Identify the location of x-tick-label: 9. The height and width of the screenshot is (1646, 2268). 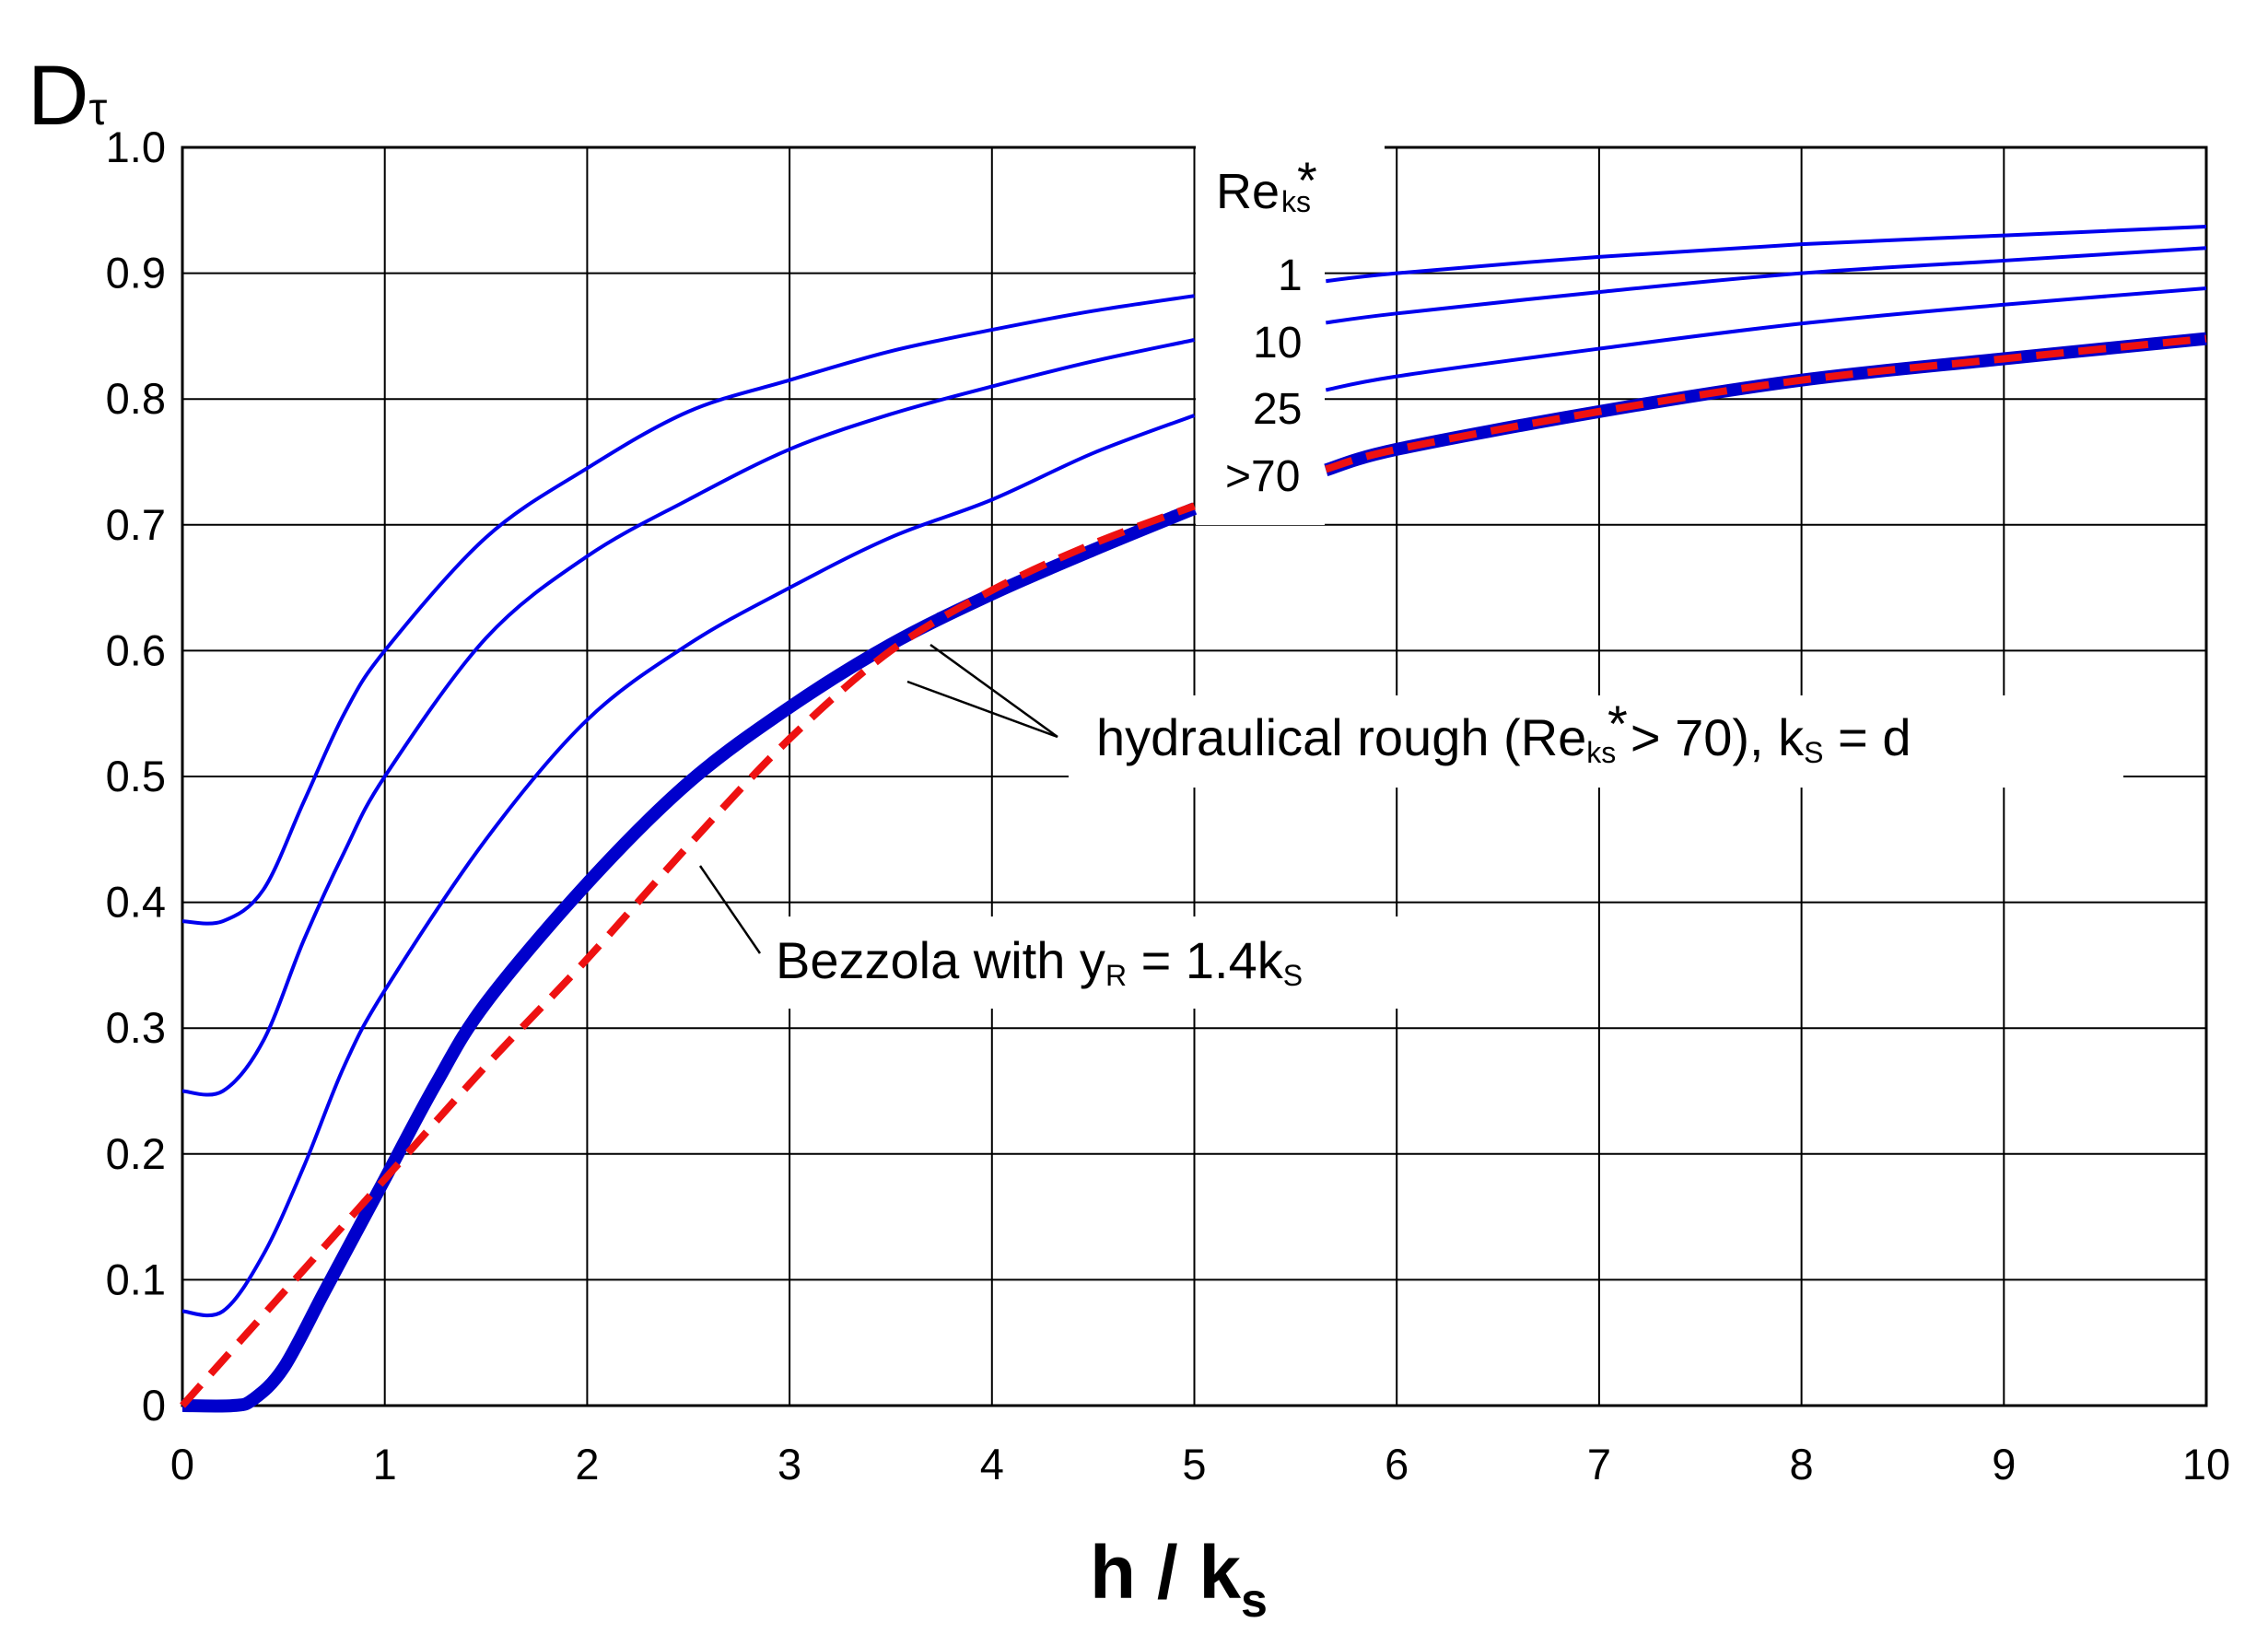
(2004, 1464).